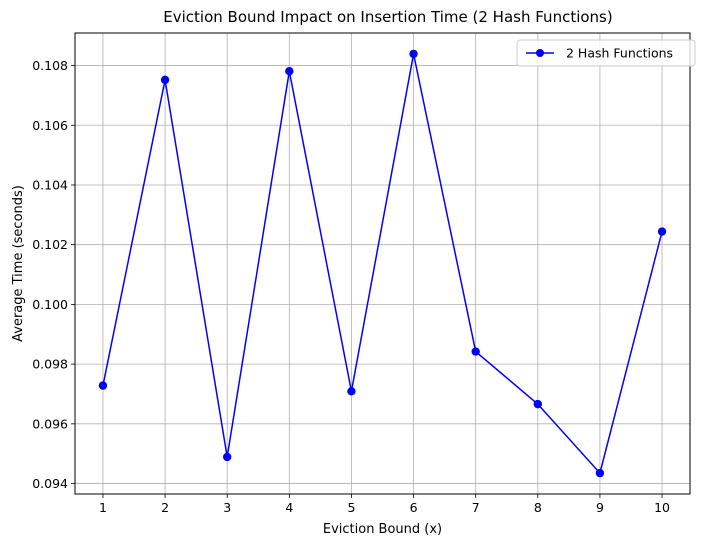  I want to click on x-tick-label: 5, so click(351, 507).